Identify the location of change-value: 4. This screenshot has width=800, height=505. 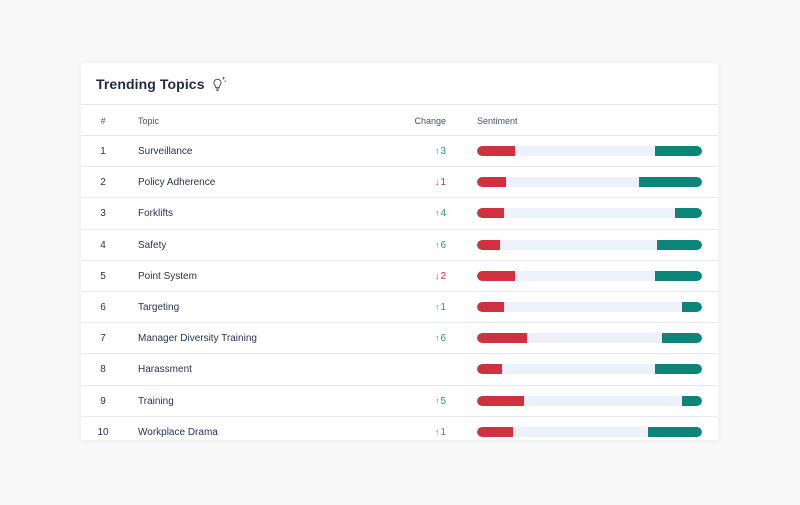
(443, 214).